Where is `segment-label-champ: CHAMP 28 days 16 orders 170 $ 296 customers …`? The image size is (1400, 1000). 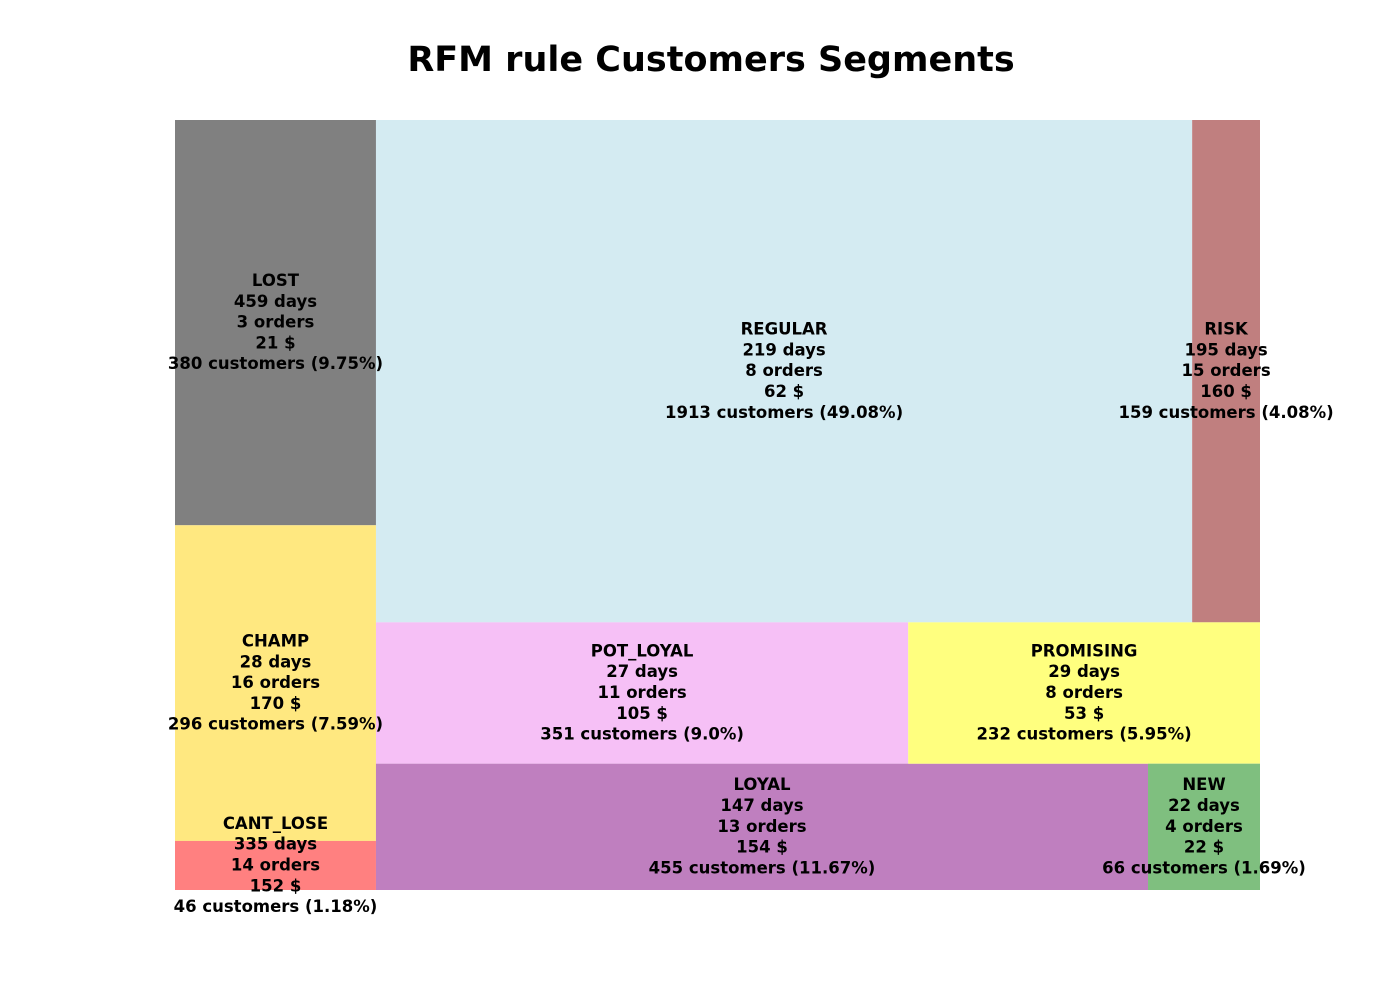
segment-label-champ: CHAMP 28 days 16 orders 170 $ 296 customers … is located at coordinates (275, 682).